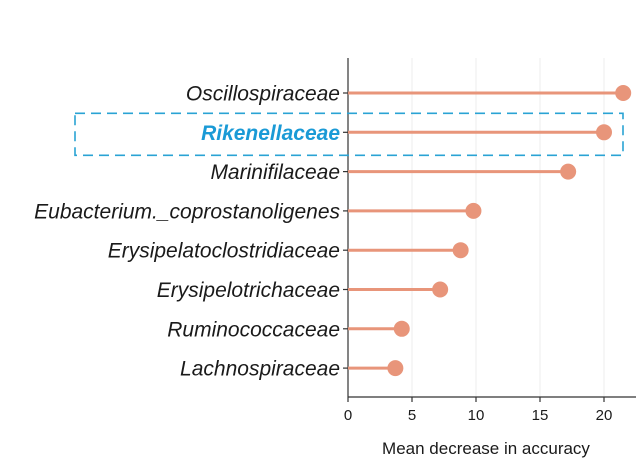 Image resolution: width=642 pixels, height=469 pixels. I want to click on x-tick-label: 5, so click(412, 415).